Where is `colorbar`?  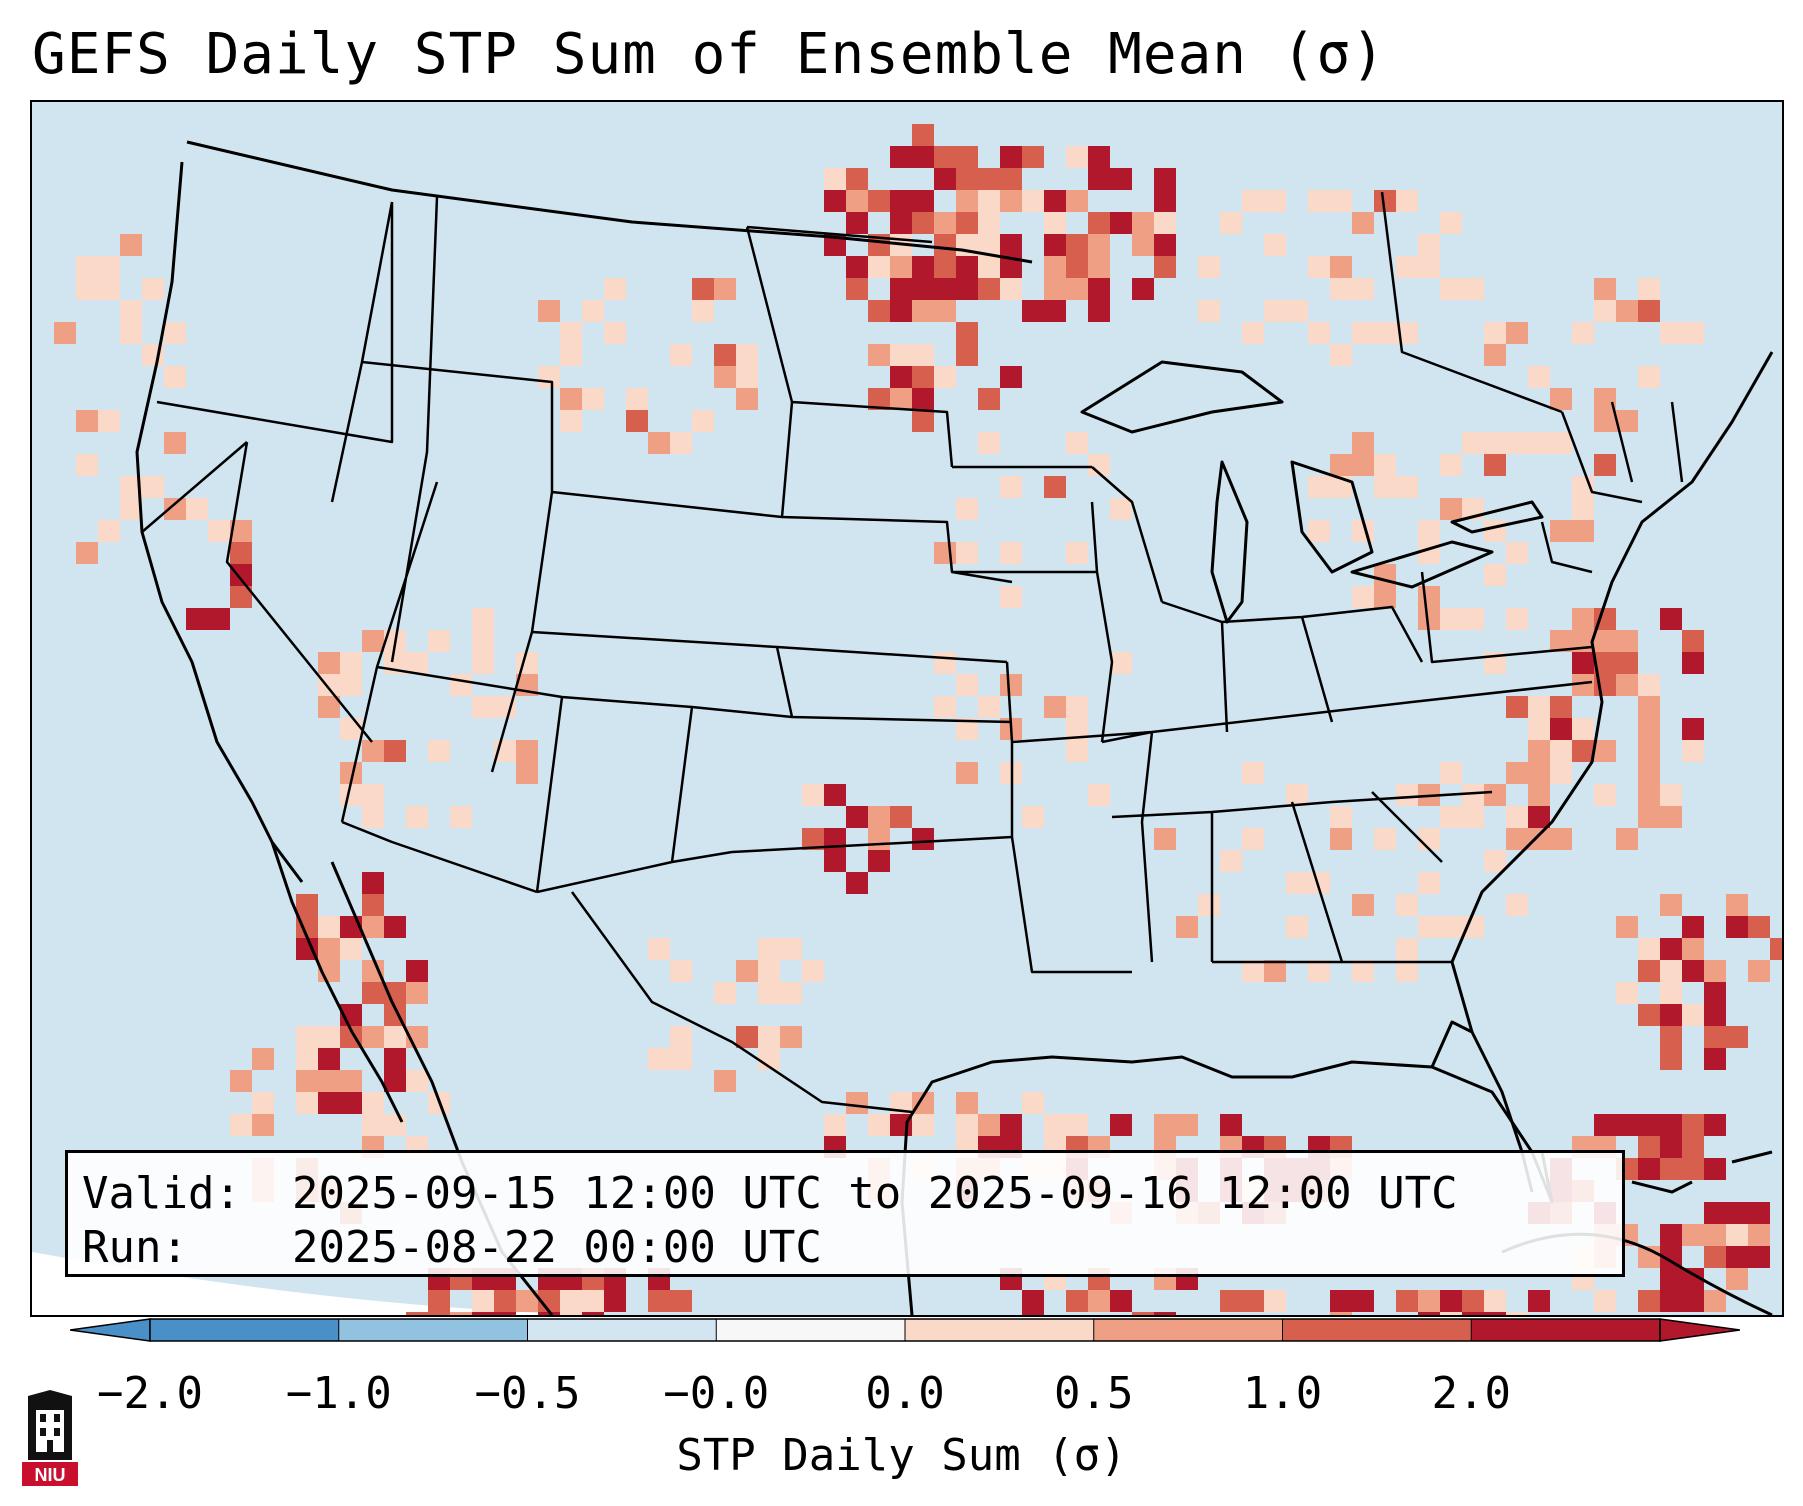 colorbar is located at coordinates (905, 1330).